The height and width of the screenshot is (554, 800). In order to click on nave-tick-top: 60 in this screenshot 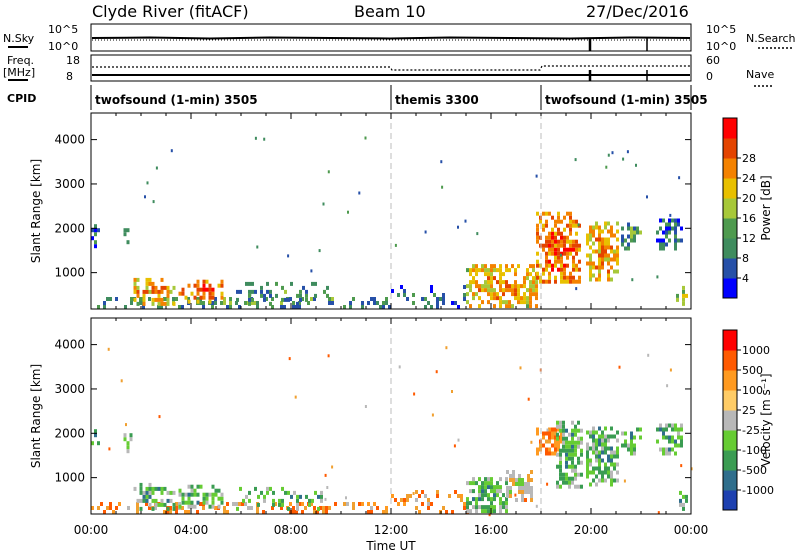, I will do `click(713, 60)`.